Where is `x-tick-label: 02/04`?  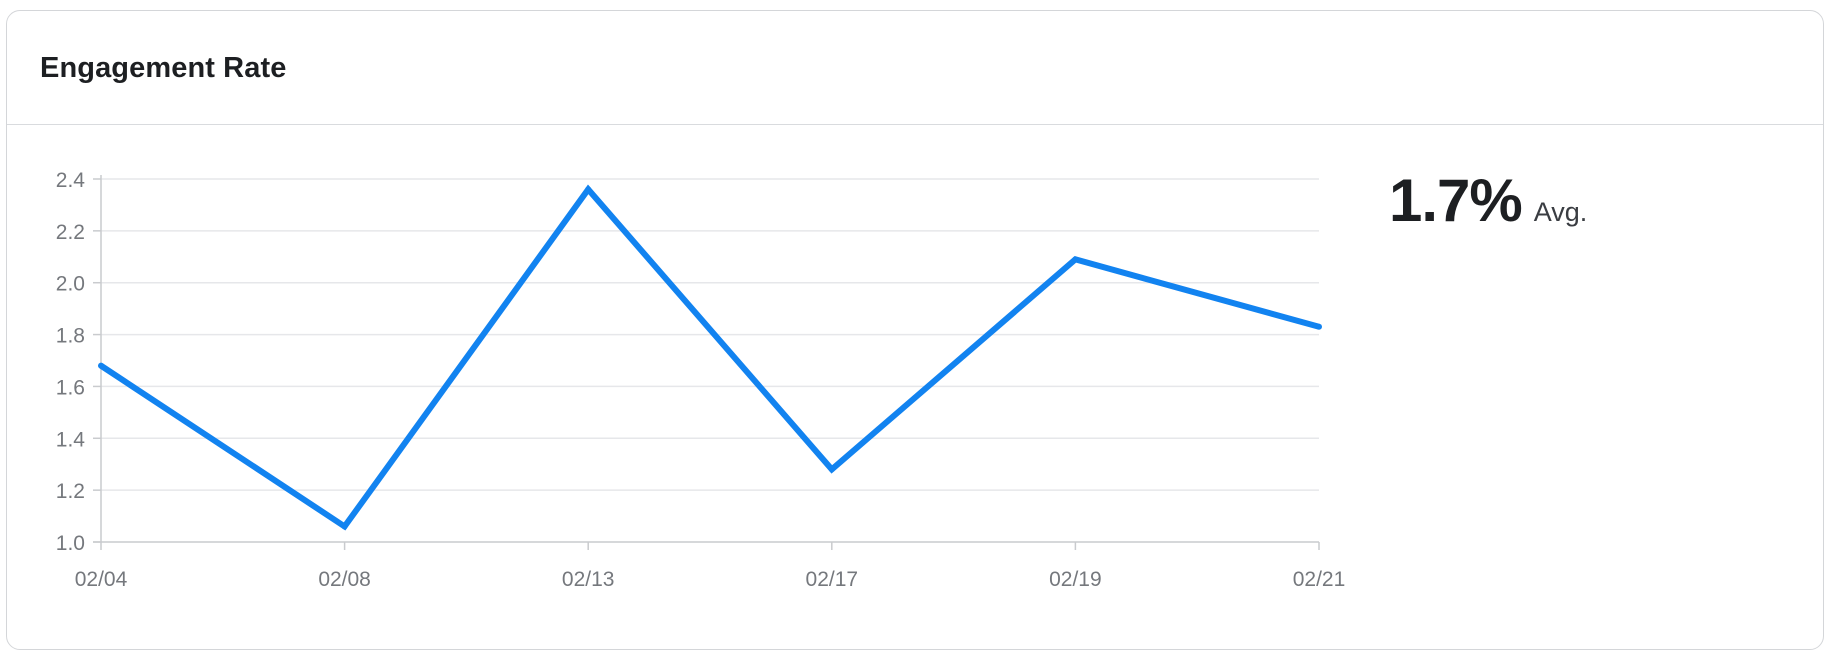
x-tick-label: 02/04 is located at coordinates (101, 579).